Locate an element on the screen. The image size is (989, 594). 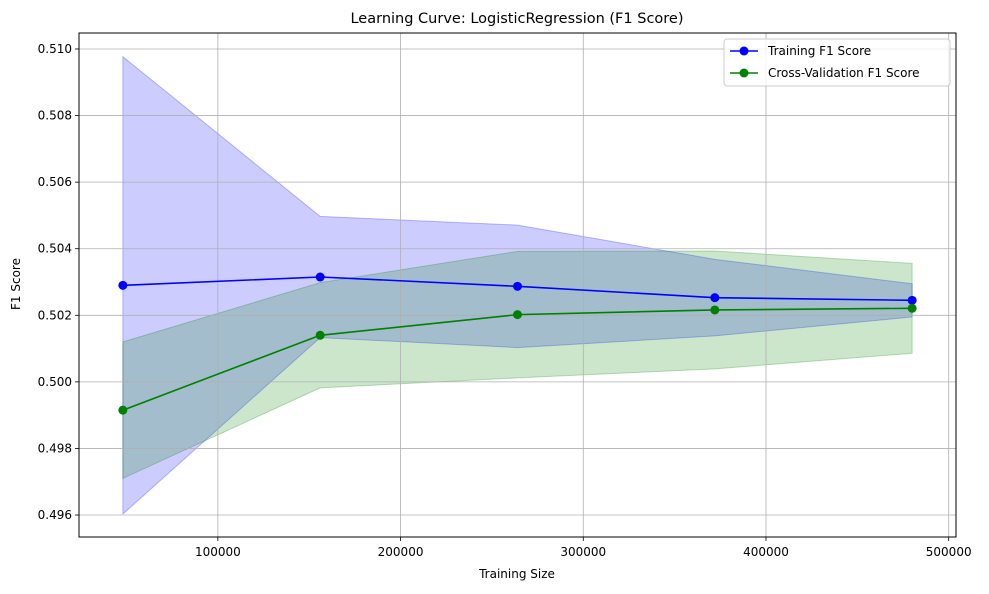
x-tick-label-2: 300000 is located at coordinates (583, 552).